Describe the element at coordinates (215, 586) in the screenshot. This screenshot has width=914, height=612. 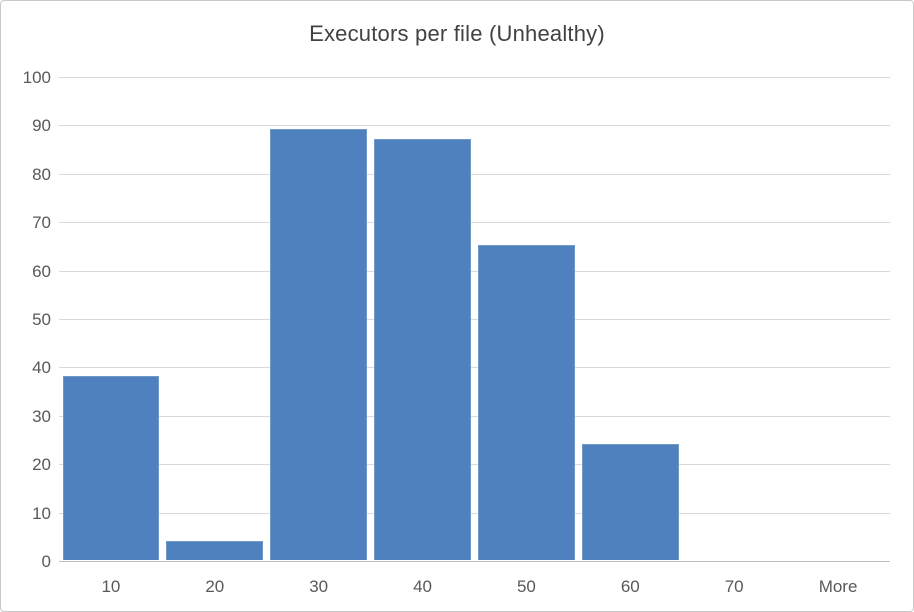
I see `x-tick-label: 20` at that location.